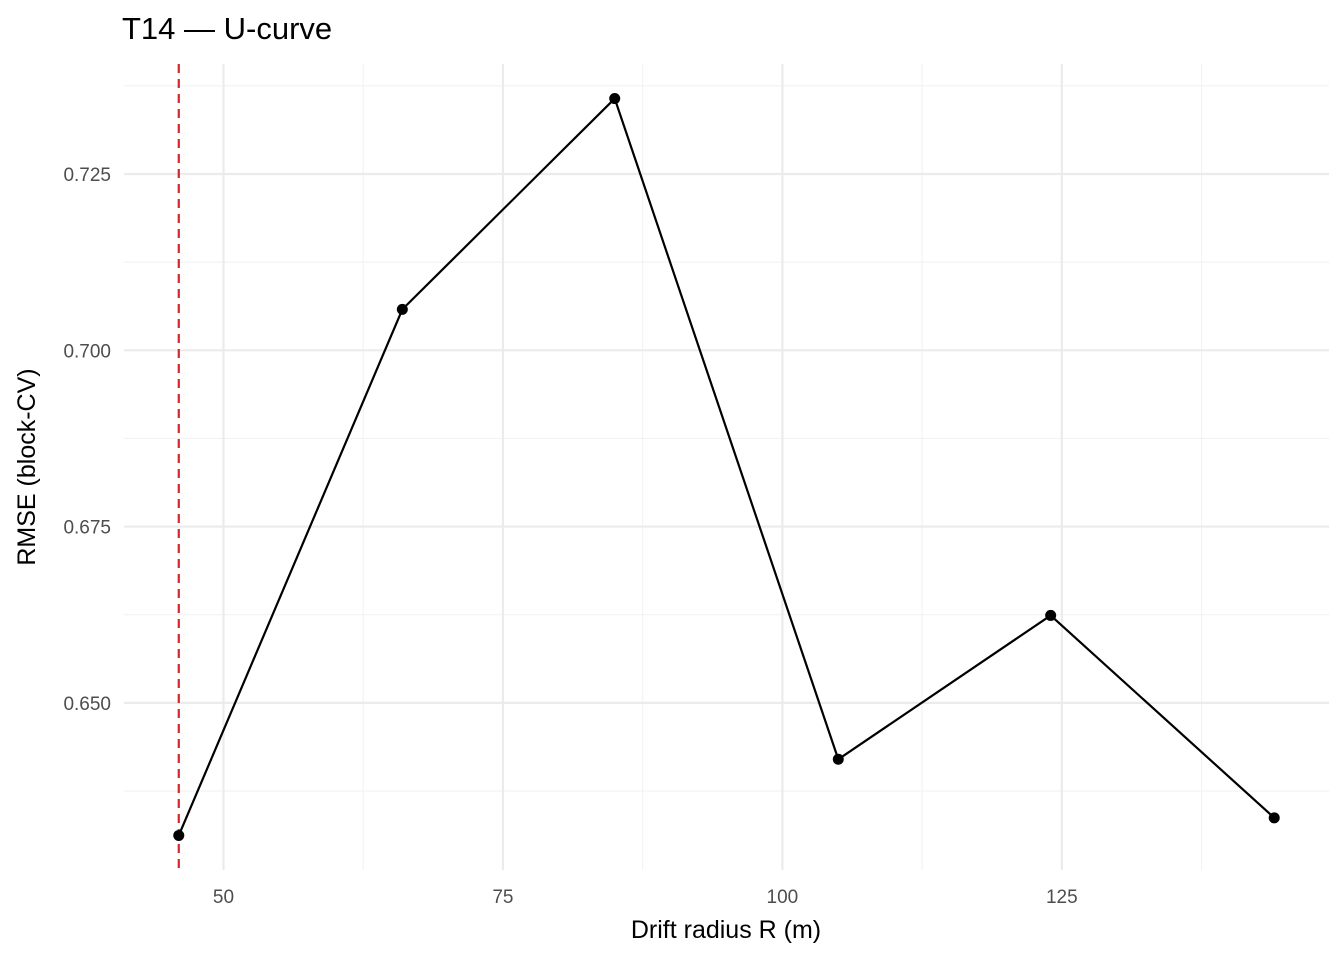 Image resolution: width=1344 pixels, height=960 pixels. What do you see at coordinates (1062, 897) in the screenshot?
I see `x-tick-label-3: 125` at bounding box center [1062, 897].